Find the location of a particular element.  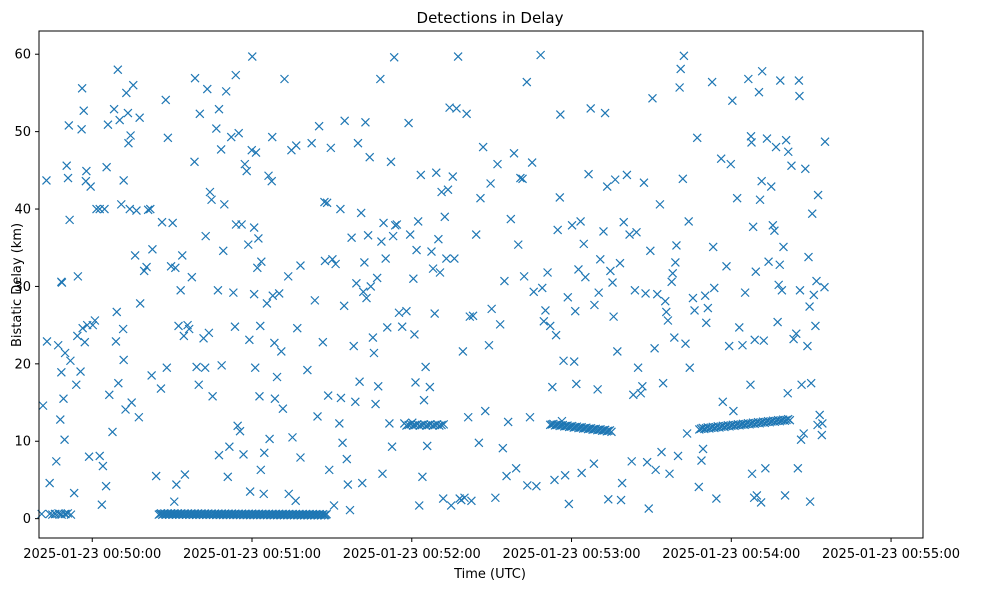

y-tick-label: 40 is located at coordinates (22, 210).